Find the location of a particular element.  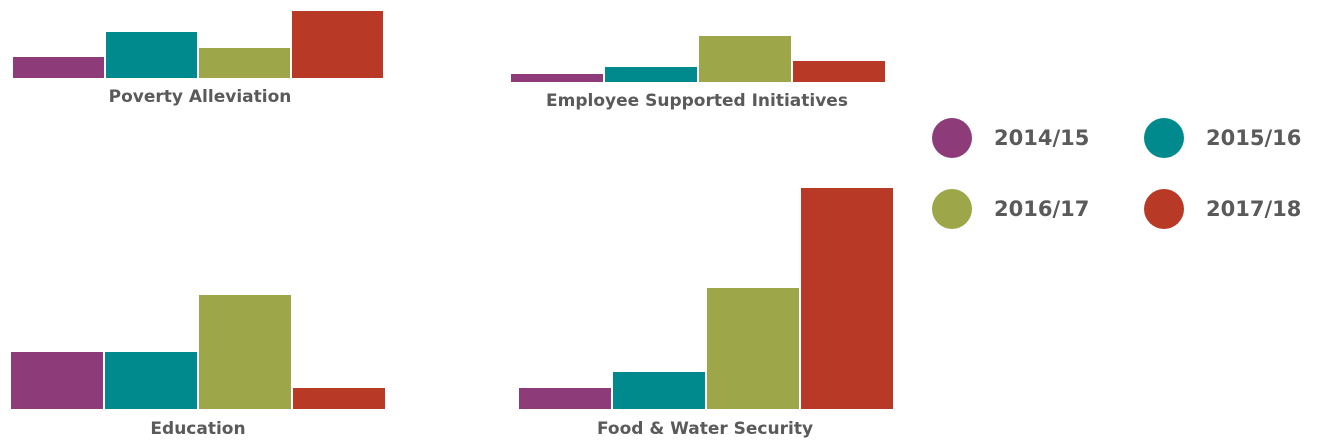

legend-item-2015-16: 2015/16 is located at coordinates (1222, 138).